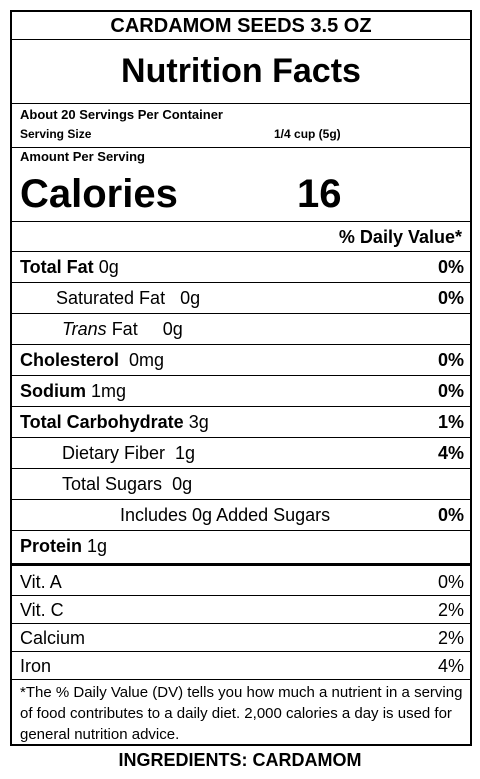 The image size is (480, 779). I want to click on vitamin-row-calcium: Calcium 2%, so click(241, 638).